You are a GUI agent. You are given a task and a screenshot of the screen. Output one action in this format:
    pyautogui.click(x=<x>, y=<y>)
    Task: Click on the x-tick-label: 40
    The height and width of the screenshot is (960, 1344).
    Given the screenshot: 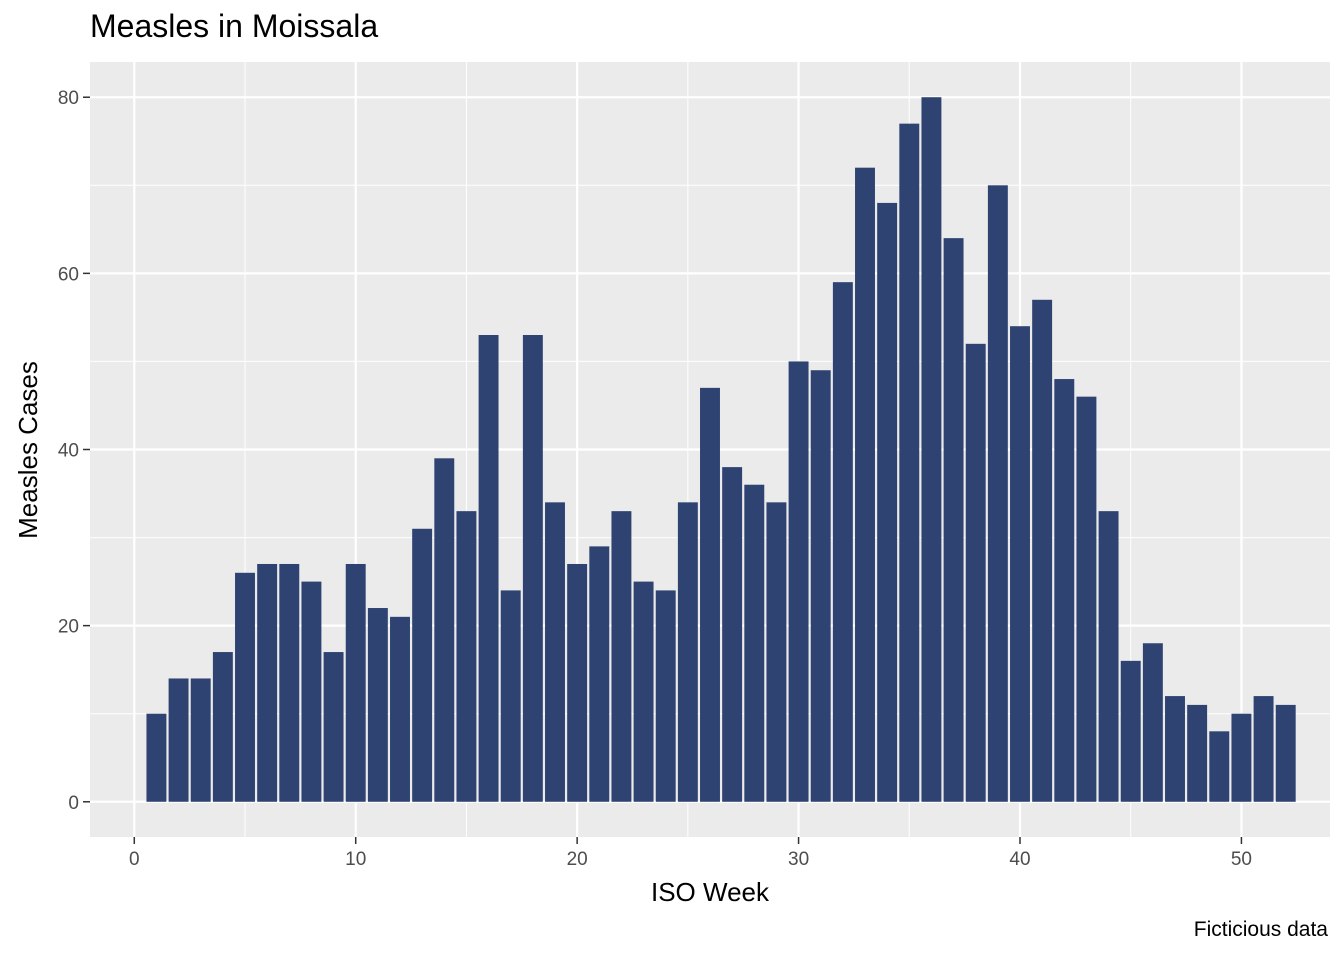 What is the action you would take?
    pyautogui.click(x=1019, y=859)
    